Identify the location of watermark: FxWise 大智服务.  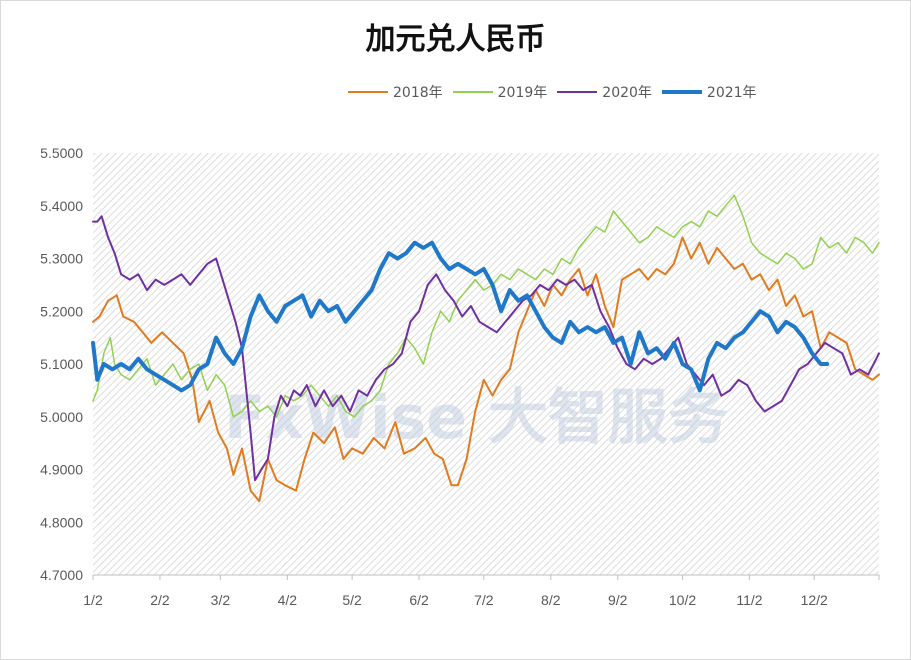
(476, 418).